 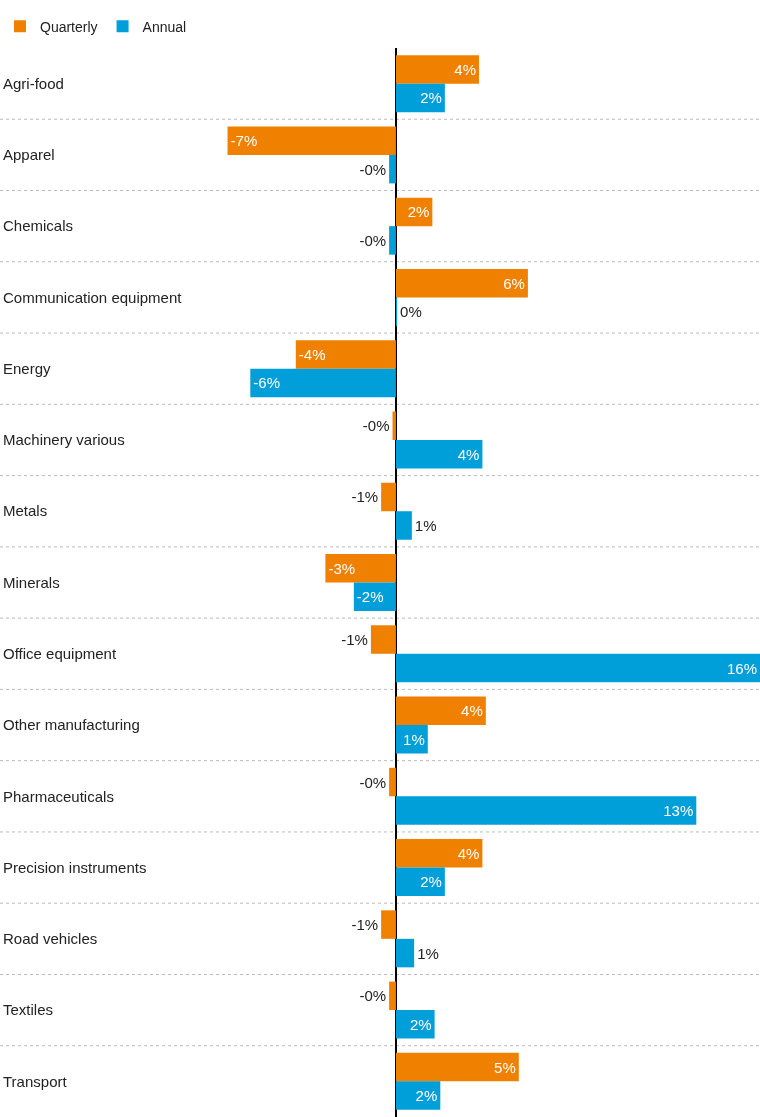 I want to click on data-label: -4%, so click(x=312, y=354).